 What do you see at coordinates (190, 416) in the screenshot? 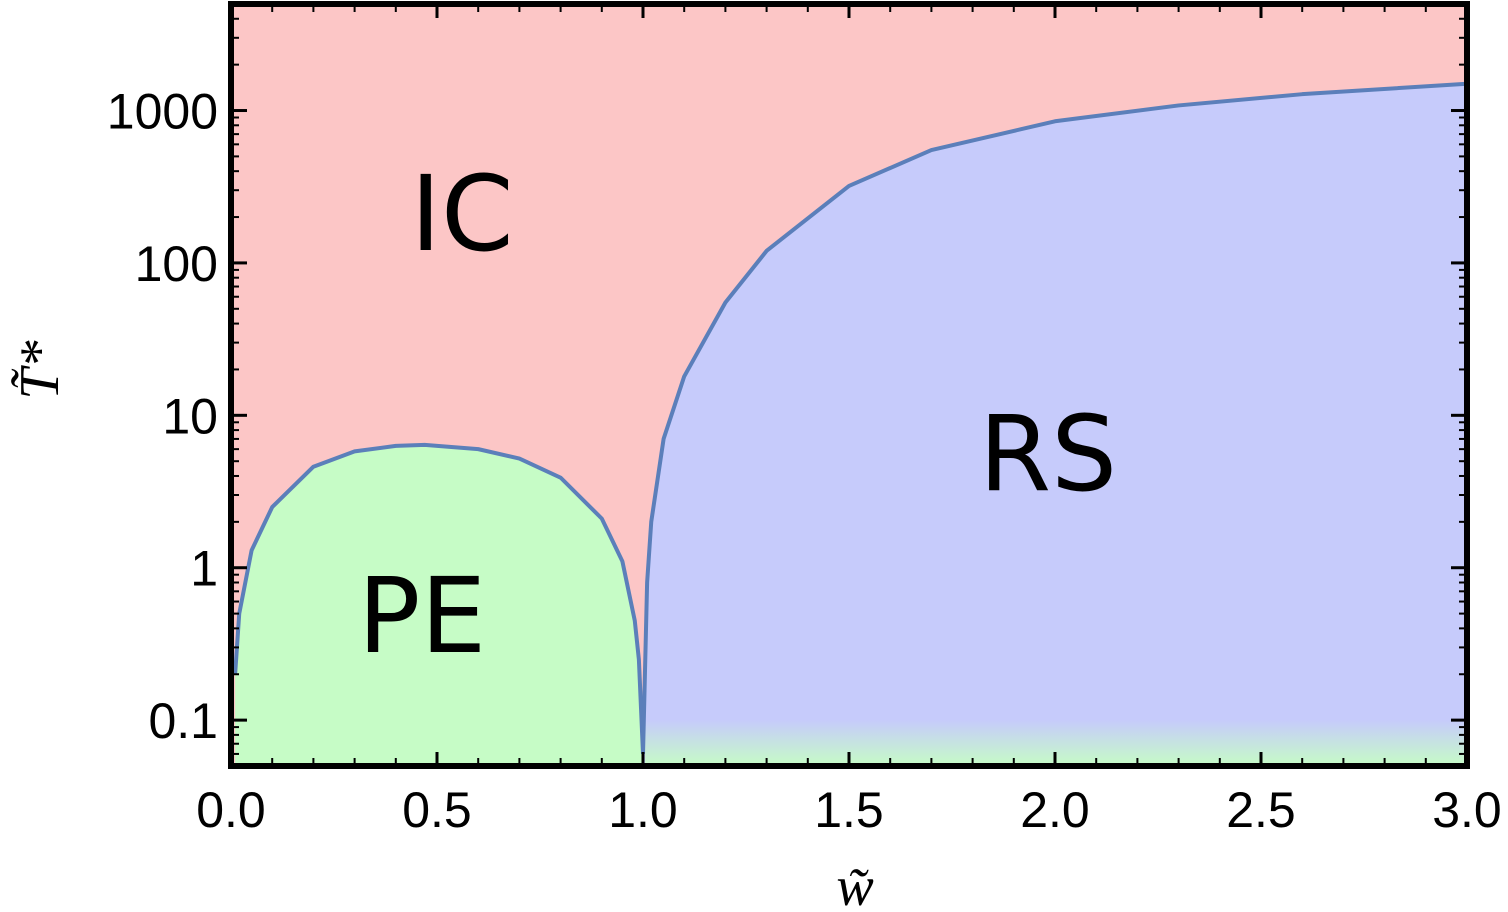
I see `y-tick-label: 10` at bounding box center [190, 416].